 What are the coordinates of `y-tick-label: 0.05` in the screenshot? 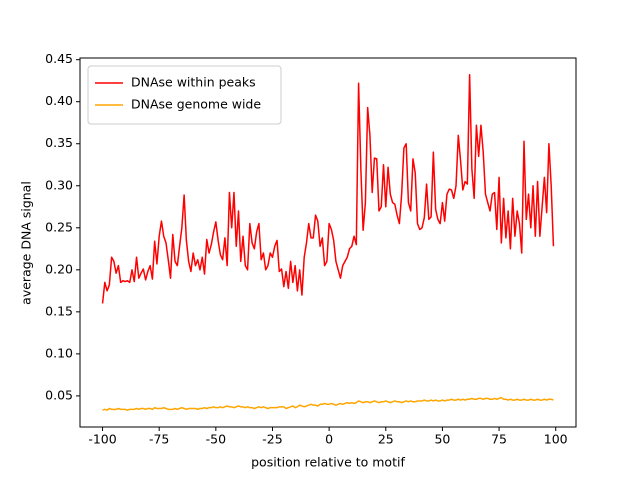 It's located at (59, 394).